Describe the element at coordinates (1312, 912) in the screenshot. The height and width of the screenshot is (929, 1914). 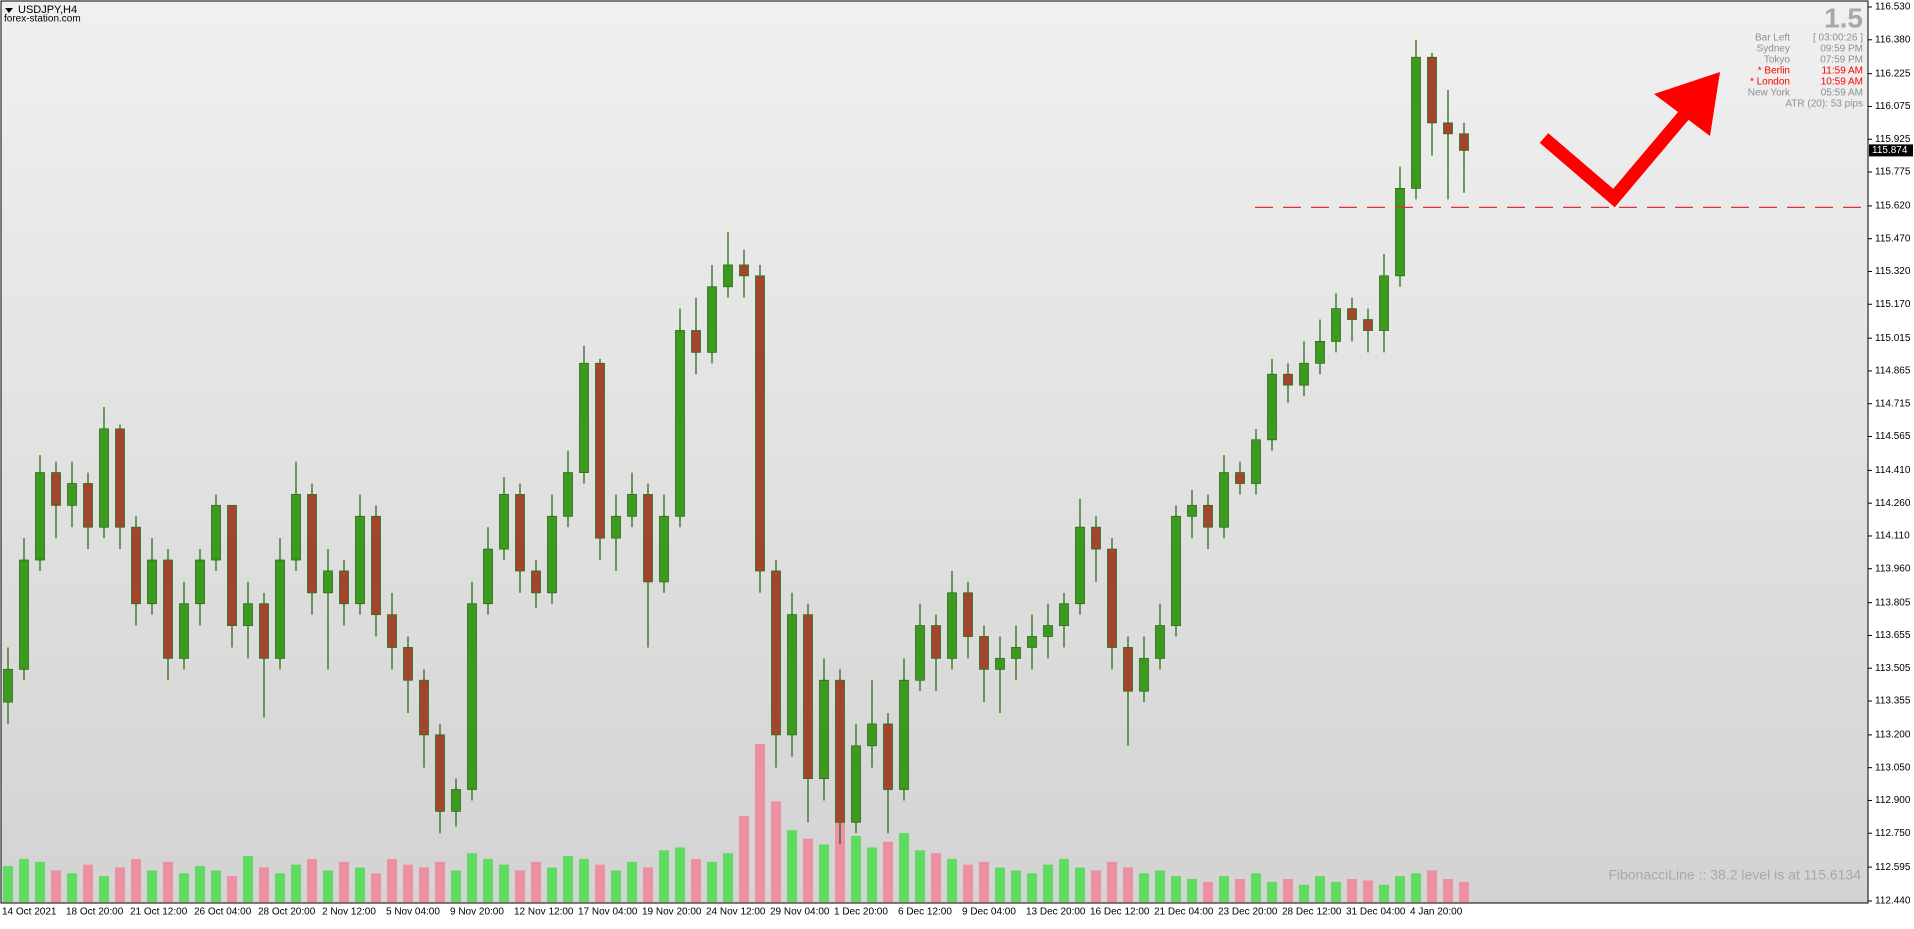
I see `x-tick-label: 28 Dec 12:00` at that location.